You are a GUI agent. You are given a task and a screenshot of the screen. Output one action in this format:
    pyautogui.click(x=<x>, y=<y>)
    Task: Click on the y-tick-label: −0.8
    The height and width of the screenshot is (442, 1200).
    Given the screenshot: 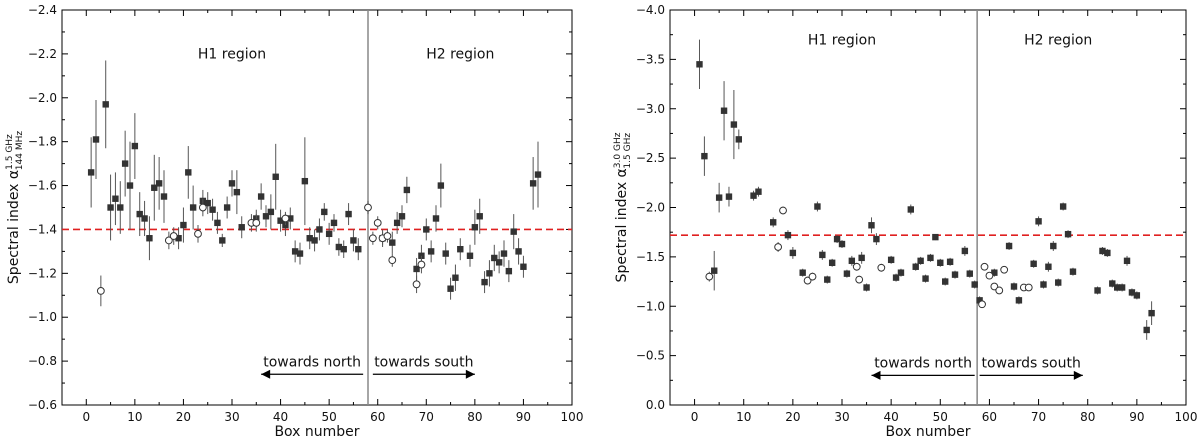 What is the action you would take?
    pyautogui.click(x=42, y=361)
    